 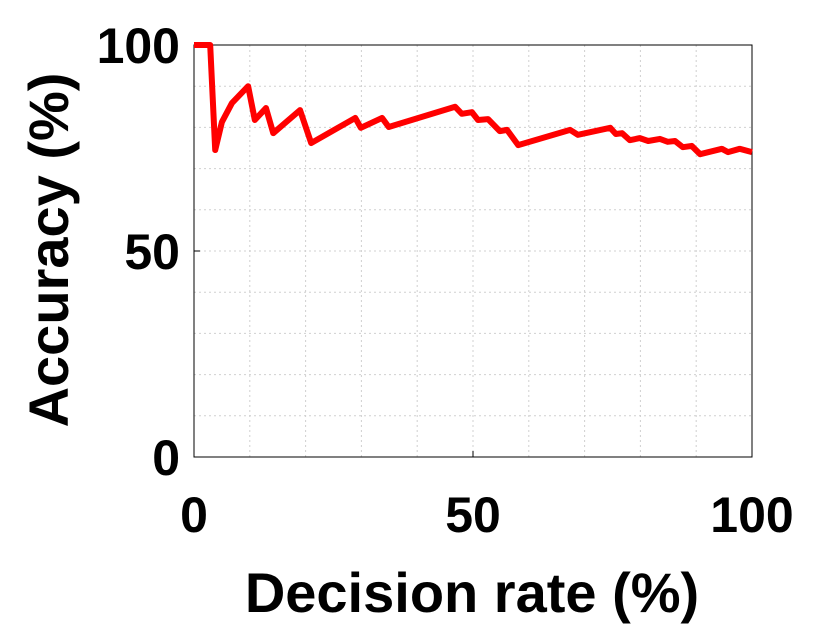 I want to click on x-tick-label: 100, so click(x=751, y=515).